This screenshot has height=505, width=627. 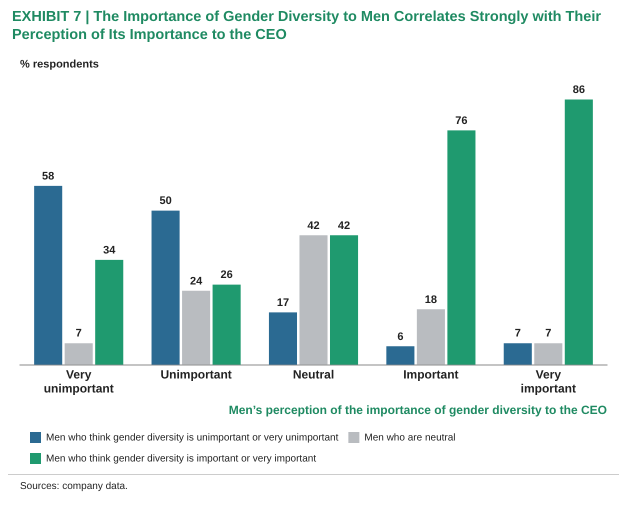 What do you see at coordinates (431, 374) in the screenshot?
I see `x-tick-label: Important` at bounding box center [431, 374].